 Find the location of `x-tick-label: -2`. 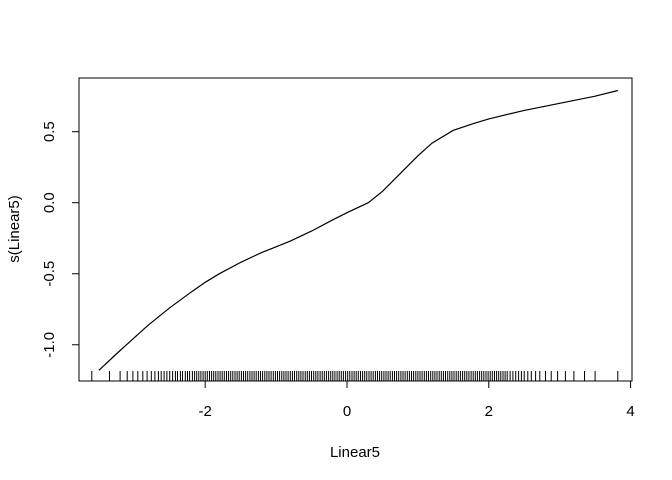

x-tick-label: -2 is located at coordinates (205, 411).